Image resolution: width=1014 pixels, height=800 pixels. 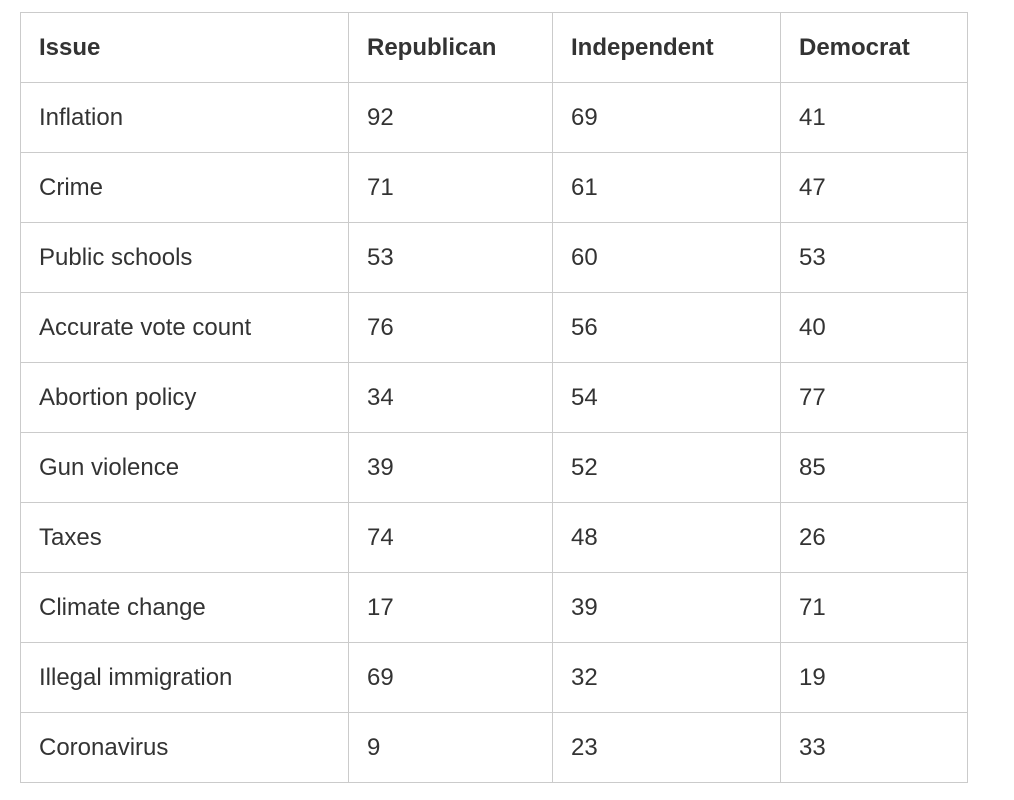 I want to click on value-cell: 40, so click(x=874, y=327).